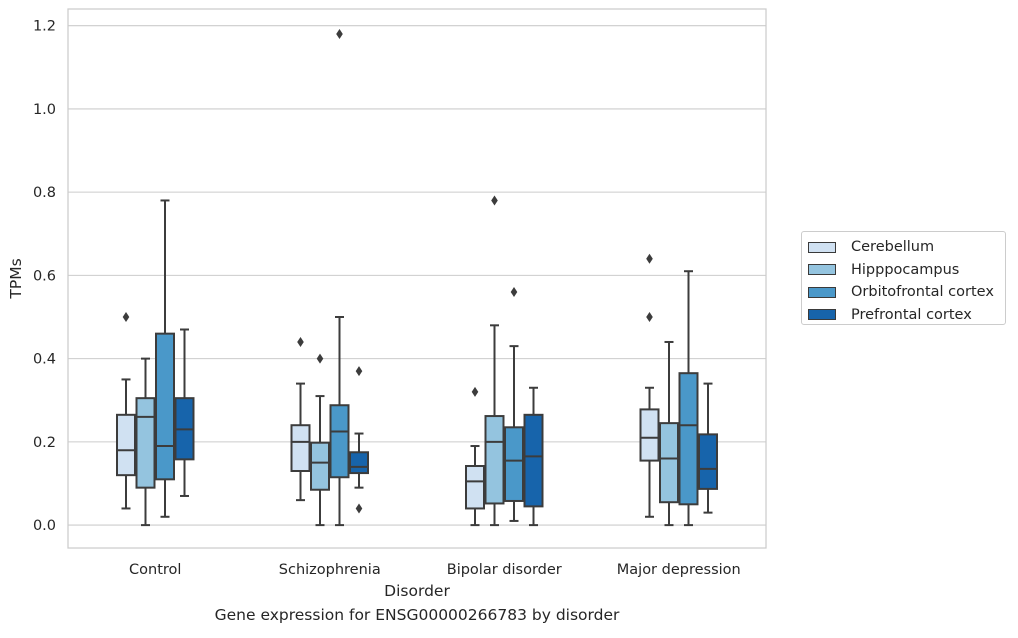  I want to click on y-tick-label: 0.4, so click(44, 360).